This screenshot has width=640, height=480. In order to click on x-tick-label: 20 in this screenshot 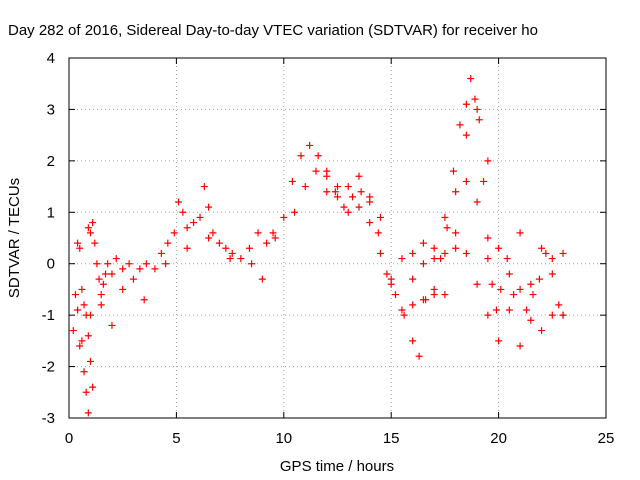, I will do `click(498, 438)`.